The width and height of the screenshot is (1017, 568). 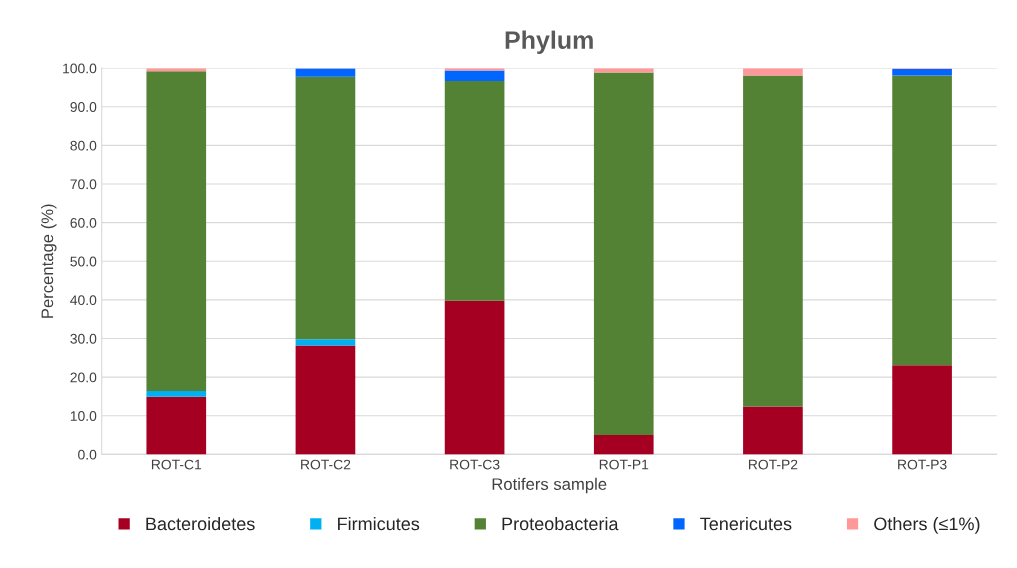 What do you see at coordinates (83, 184) in the screenshot?
I see `y-tick-label: 70.0` at bounding box center [83, 184].